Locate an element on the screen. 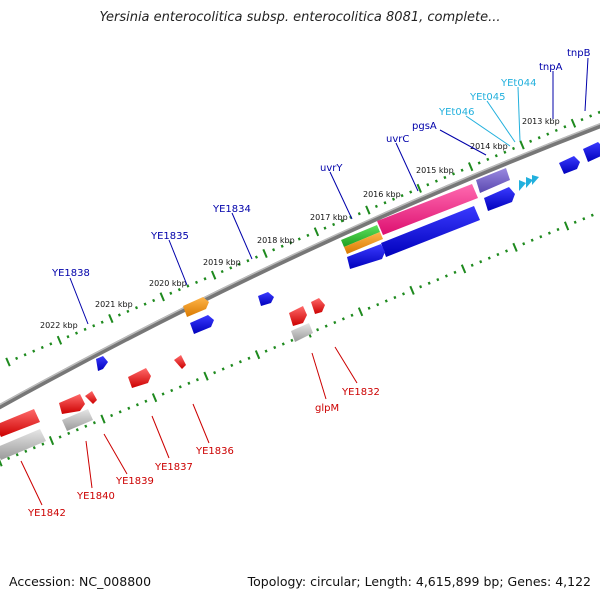 This screenshot has height=600, width=600. gene-label: YE1840 is located at coordinates (95, 496).